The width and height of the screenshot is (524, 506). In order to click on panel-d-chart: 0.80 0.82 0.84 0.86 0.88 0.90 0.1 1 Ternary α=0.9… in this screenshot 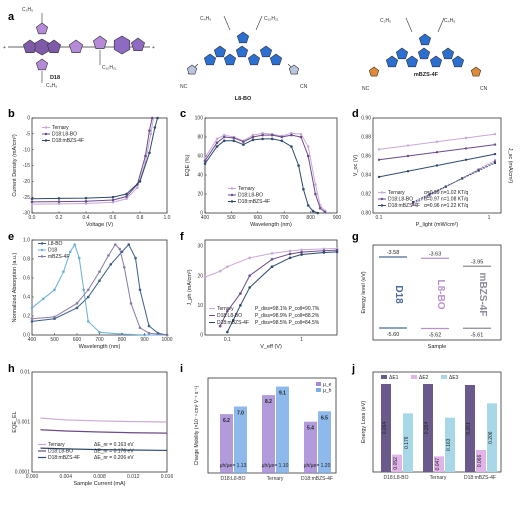, I will do `click(433, 172)`.